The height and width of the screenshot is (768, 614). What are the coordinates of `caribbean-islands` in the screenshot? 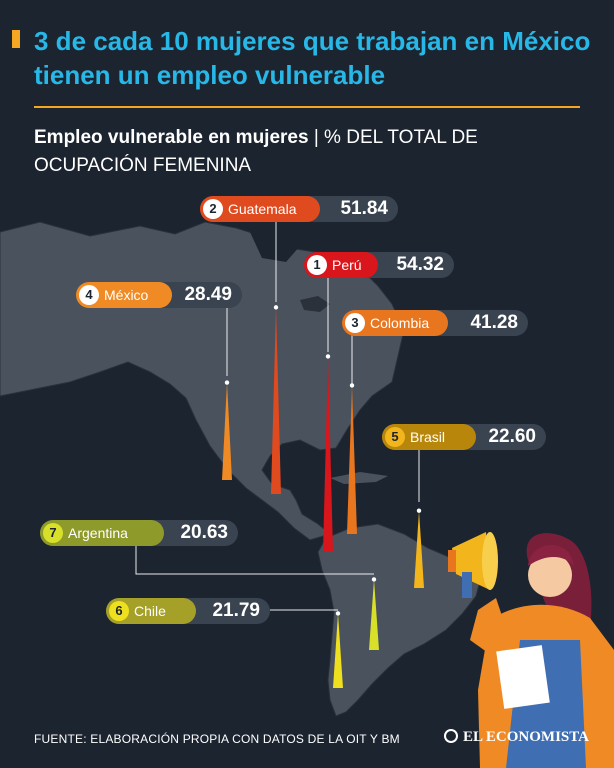 It's located at (359, 478).